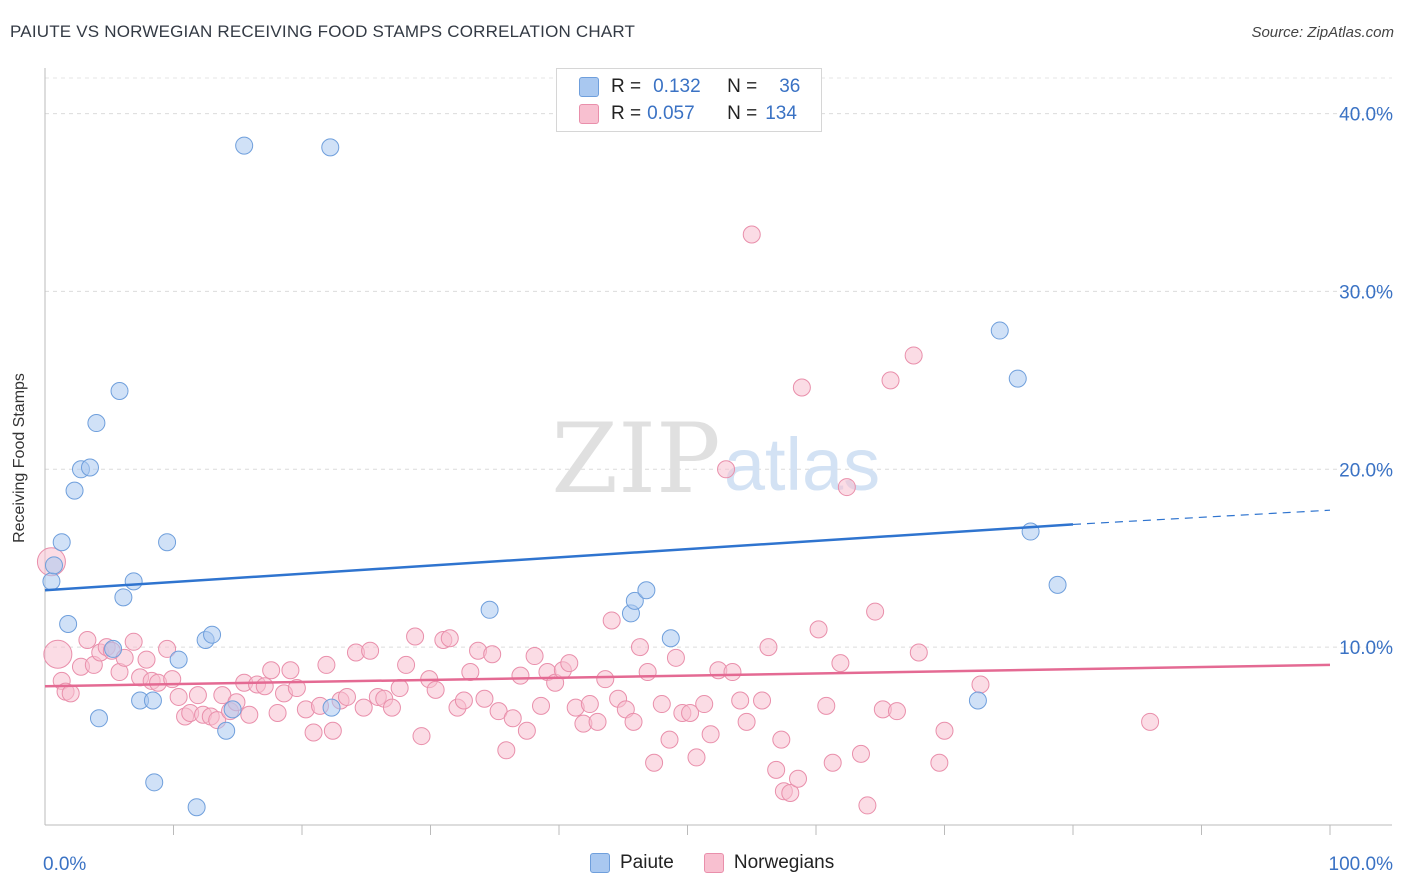 This screenshot has height=892, width=1406. Describe the element at coordinates (677, 86) in the screenshot. I see `legend-r-value: 0.132` at that location.